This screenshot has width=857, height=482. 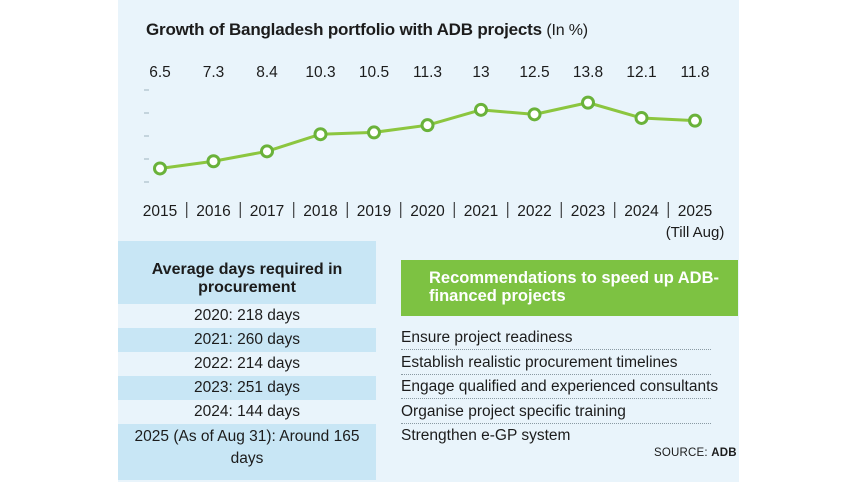 I want to click on x-tick-label: 2018, so click(x=320, y=211).